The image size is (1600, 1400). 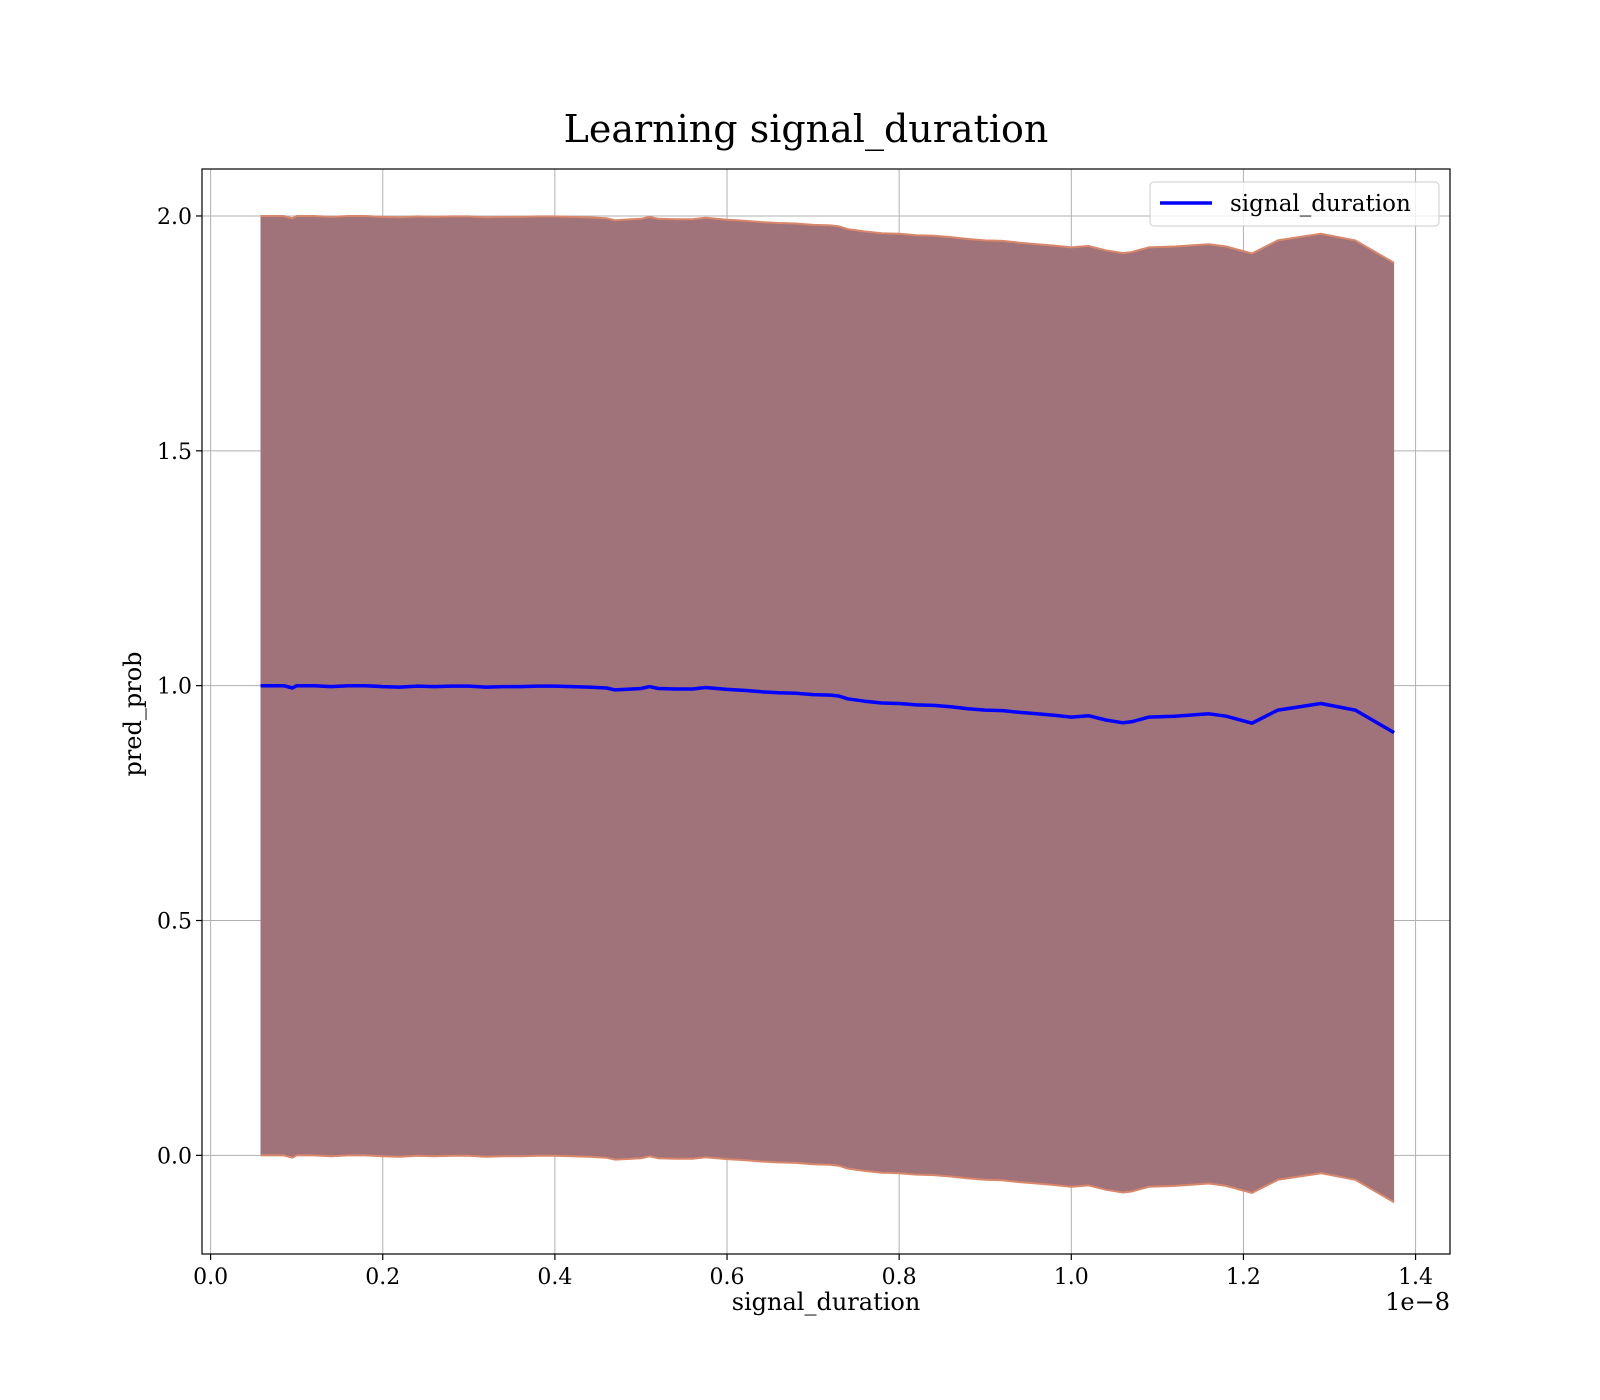 I want to click on x-axis-offset-label: 1e−8, so click(x=1417, y=1302).